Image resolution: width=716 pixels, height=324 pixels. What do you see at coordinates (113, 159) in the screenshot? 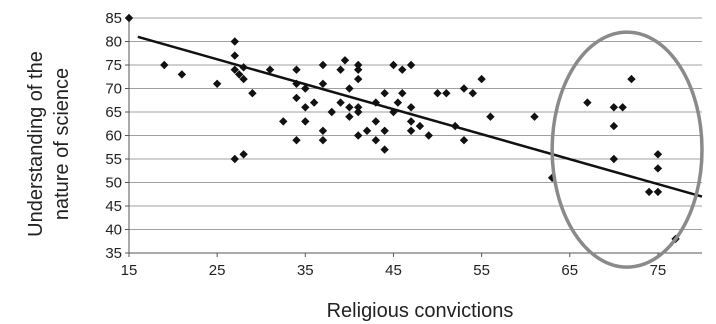
I see `y-tick-label: 55` at bounding box center [113, 159].